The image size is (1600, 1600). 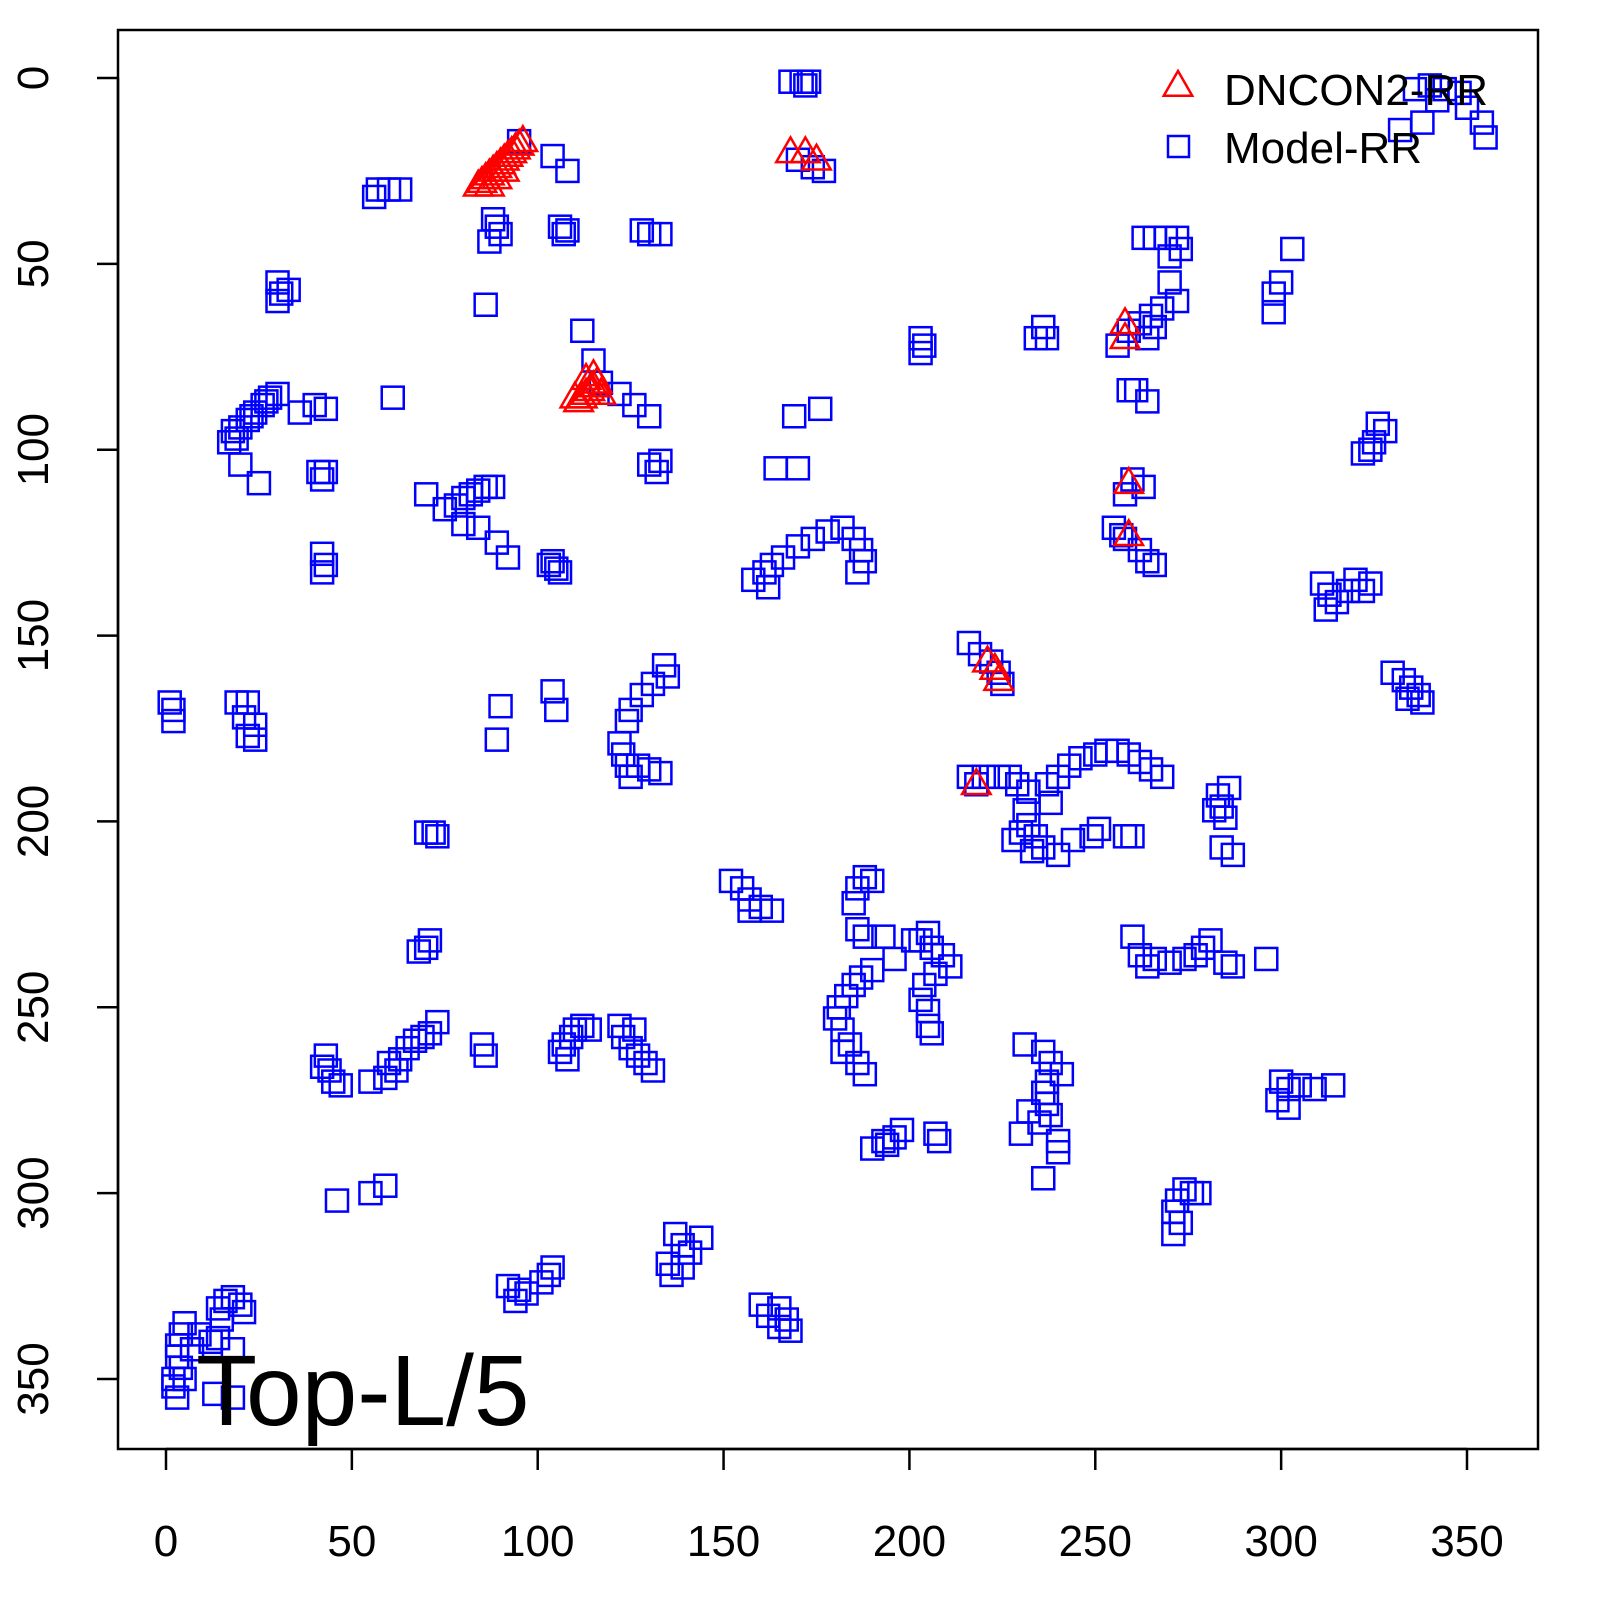 What do you see at coordinates (33, 449) in the screenshot?
I see `y-tick-label: 100` at bounding box center [33, 449].